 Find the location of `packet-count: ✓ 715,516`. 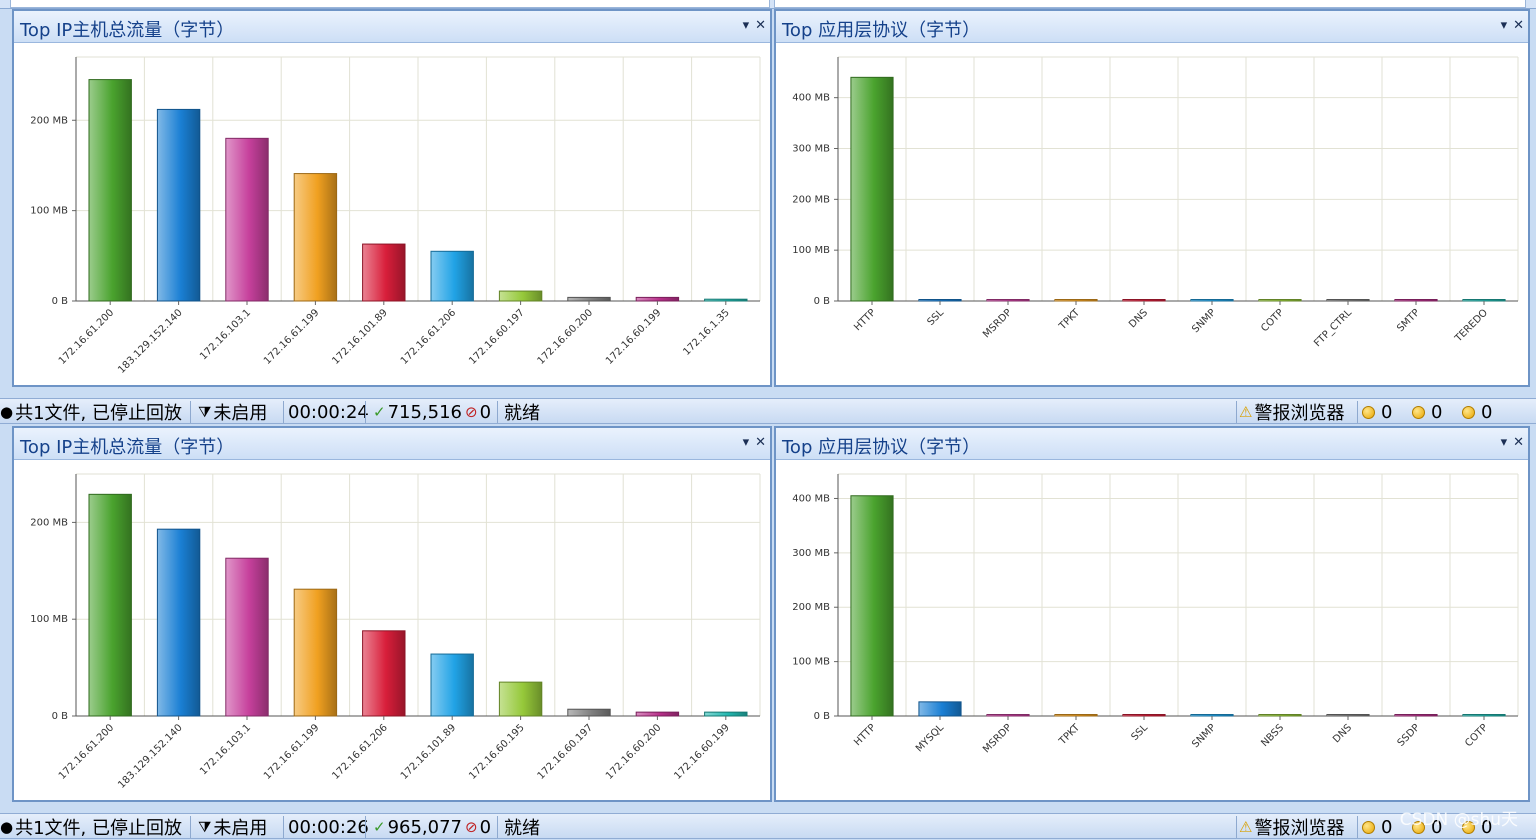

packet-count: ✓ 715,516 is located at coordinates (417, 412).